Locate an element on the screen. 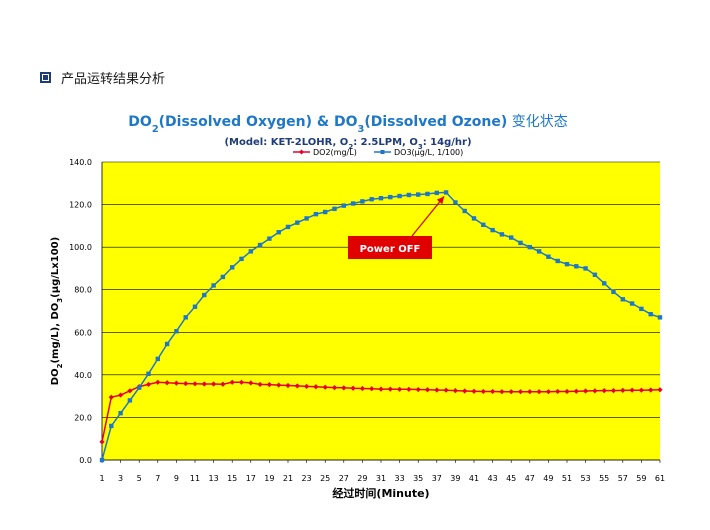 This screenshot has height=530, width=710. x-tick-label: 19 is located at coordinates (269, 478).